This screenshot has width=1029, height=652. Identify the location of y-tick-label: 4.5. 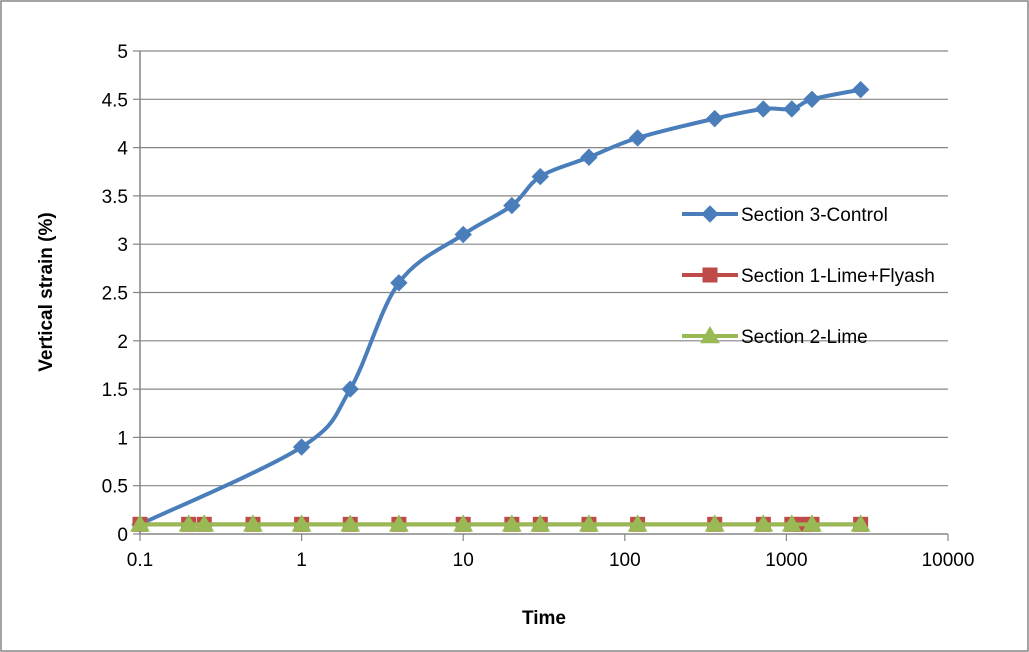
(115, 100).